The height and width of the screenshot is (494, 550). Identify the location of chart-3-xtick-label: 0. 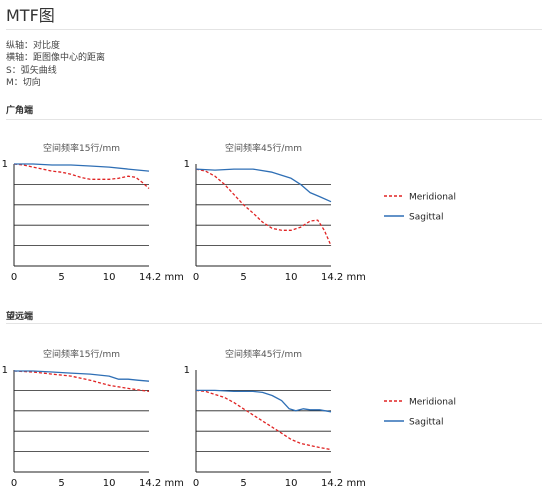
(14, 483).